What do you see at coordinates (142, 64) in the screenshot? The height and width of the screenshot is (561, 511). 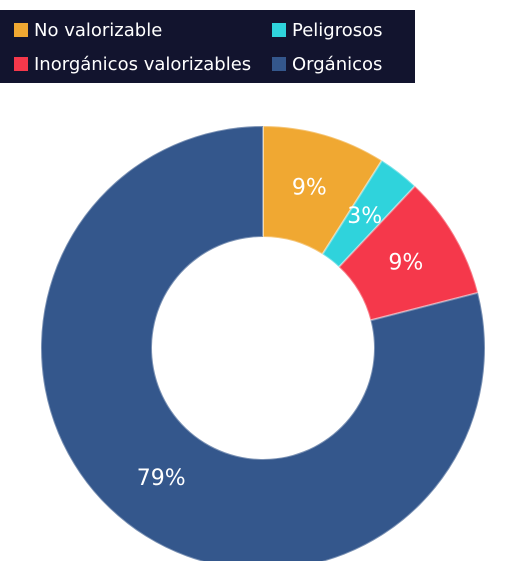 I see `legend-label: Inorgánicos valorizables` at bounding box center [142, 64].